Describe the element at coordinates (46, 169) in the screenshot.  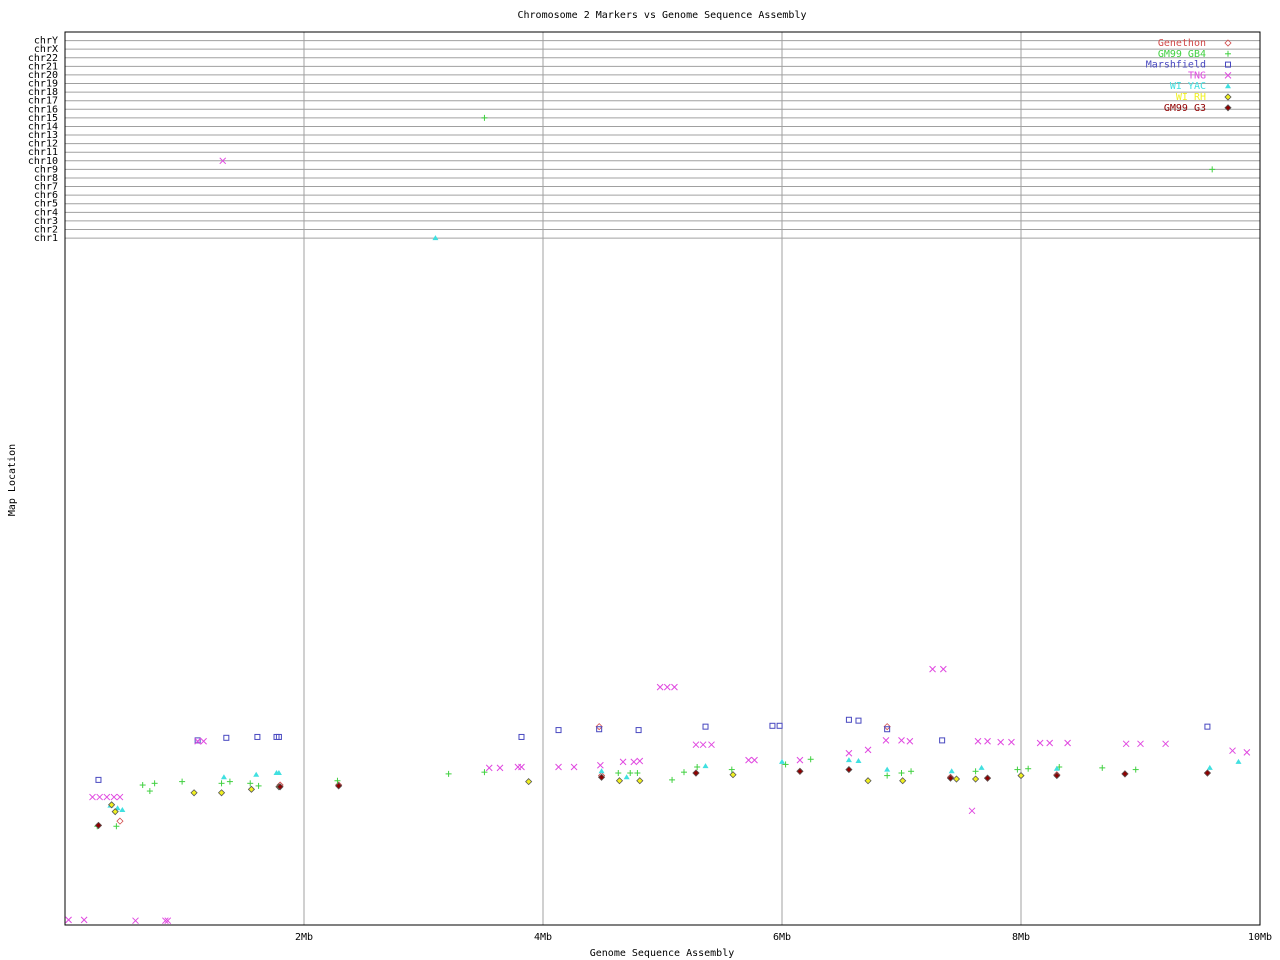
I see `y-tick-label: chr9` at that location.